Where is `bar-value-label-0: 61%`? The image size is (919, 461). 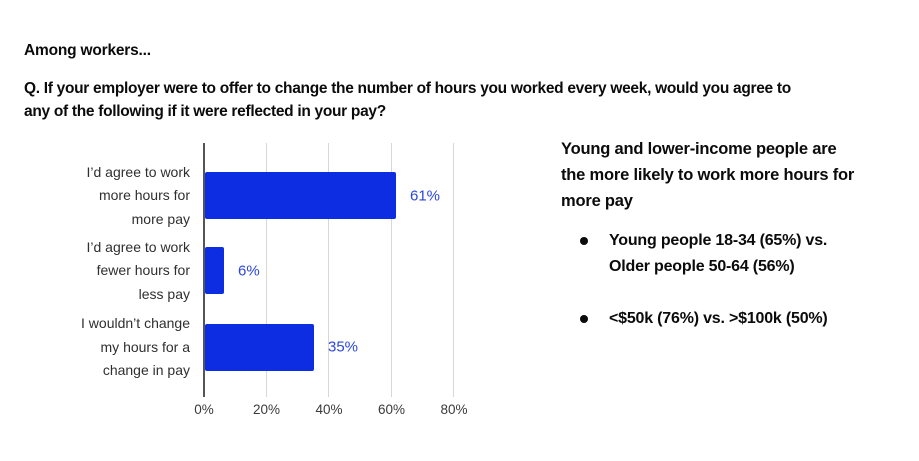 bar-value-label-0: 61% is located at coordinates (425, 195).